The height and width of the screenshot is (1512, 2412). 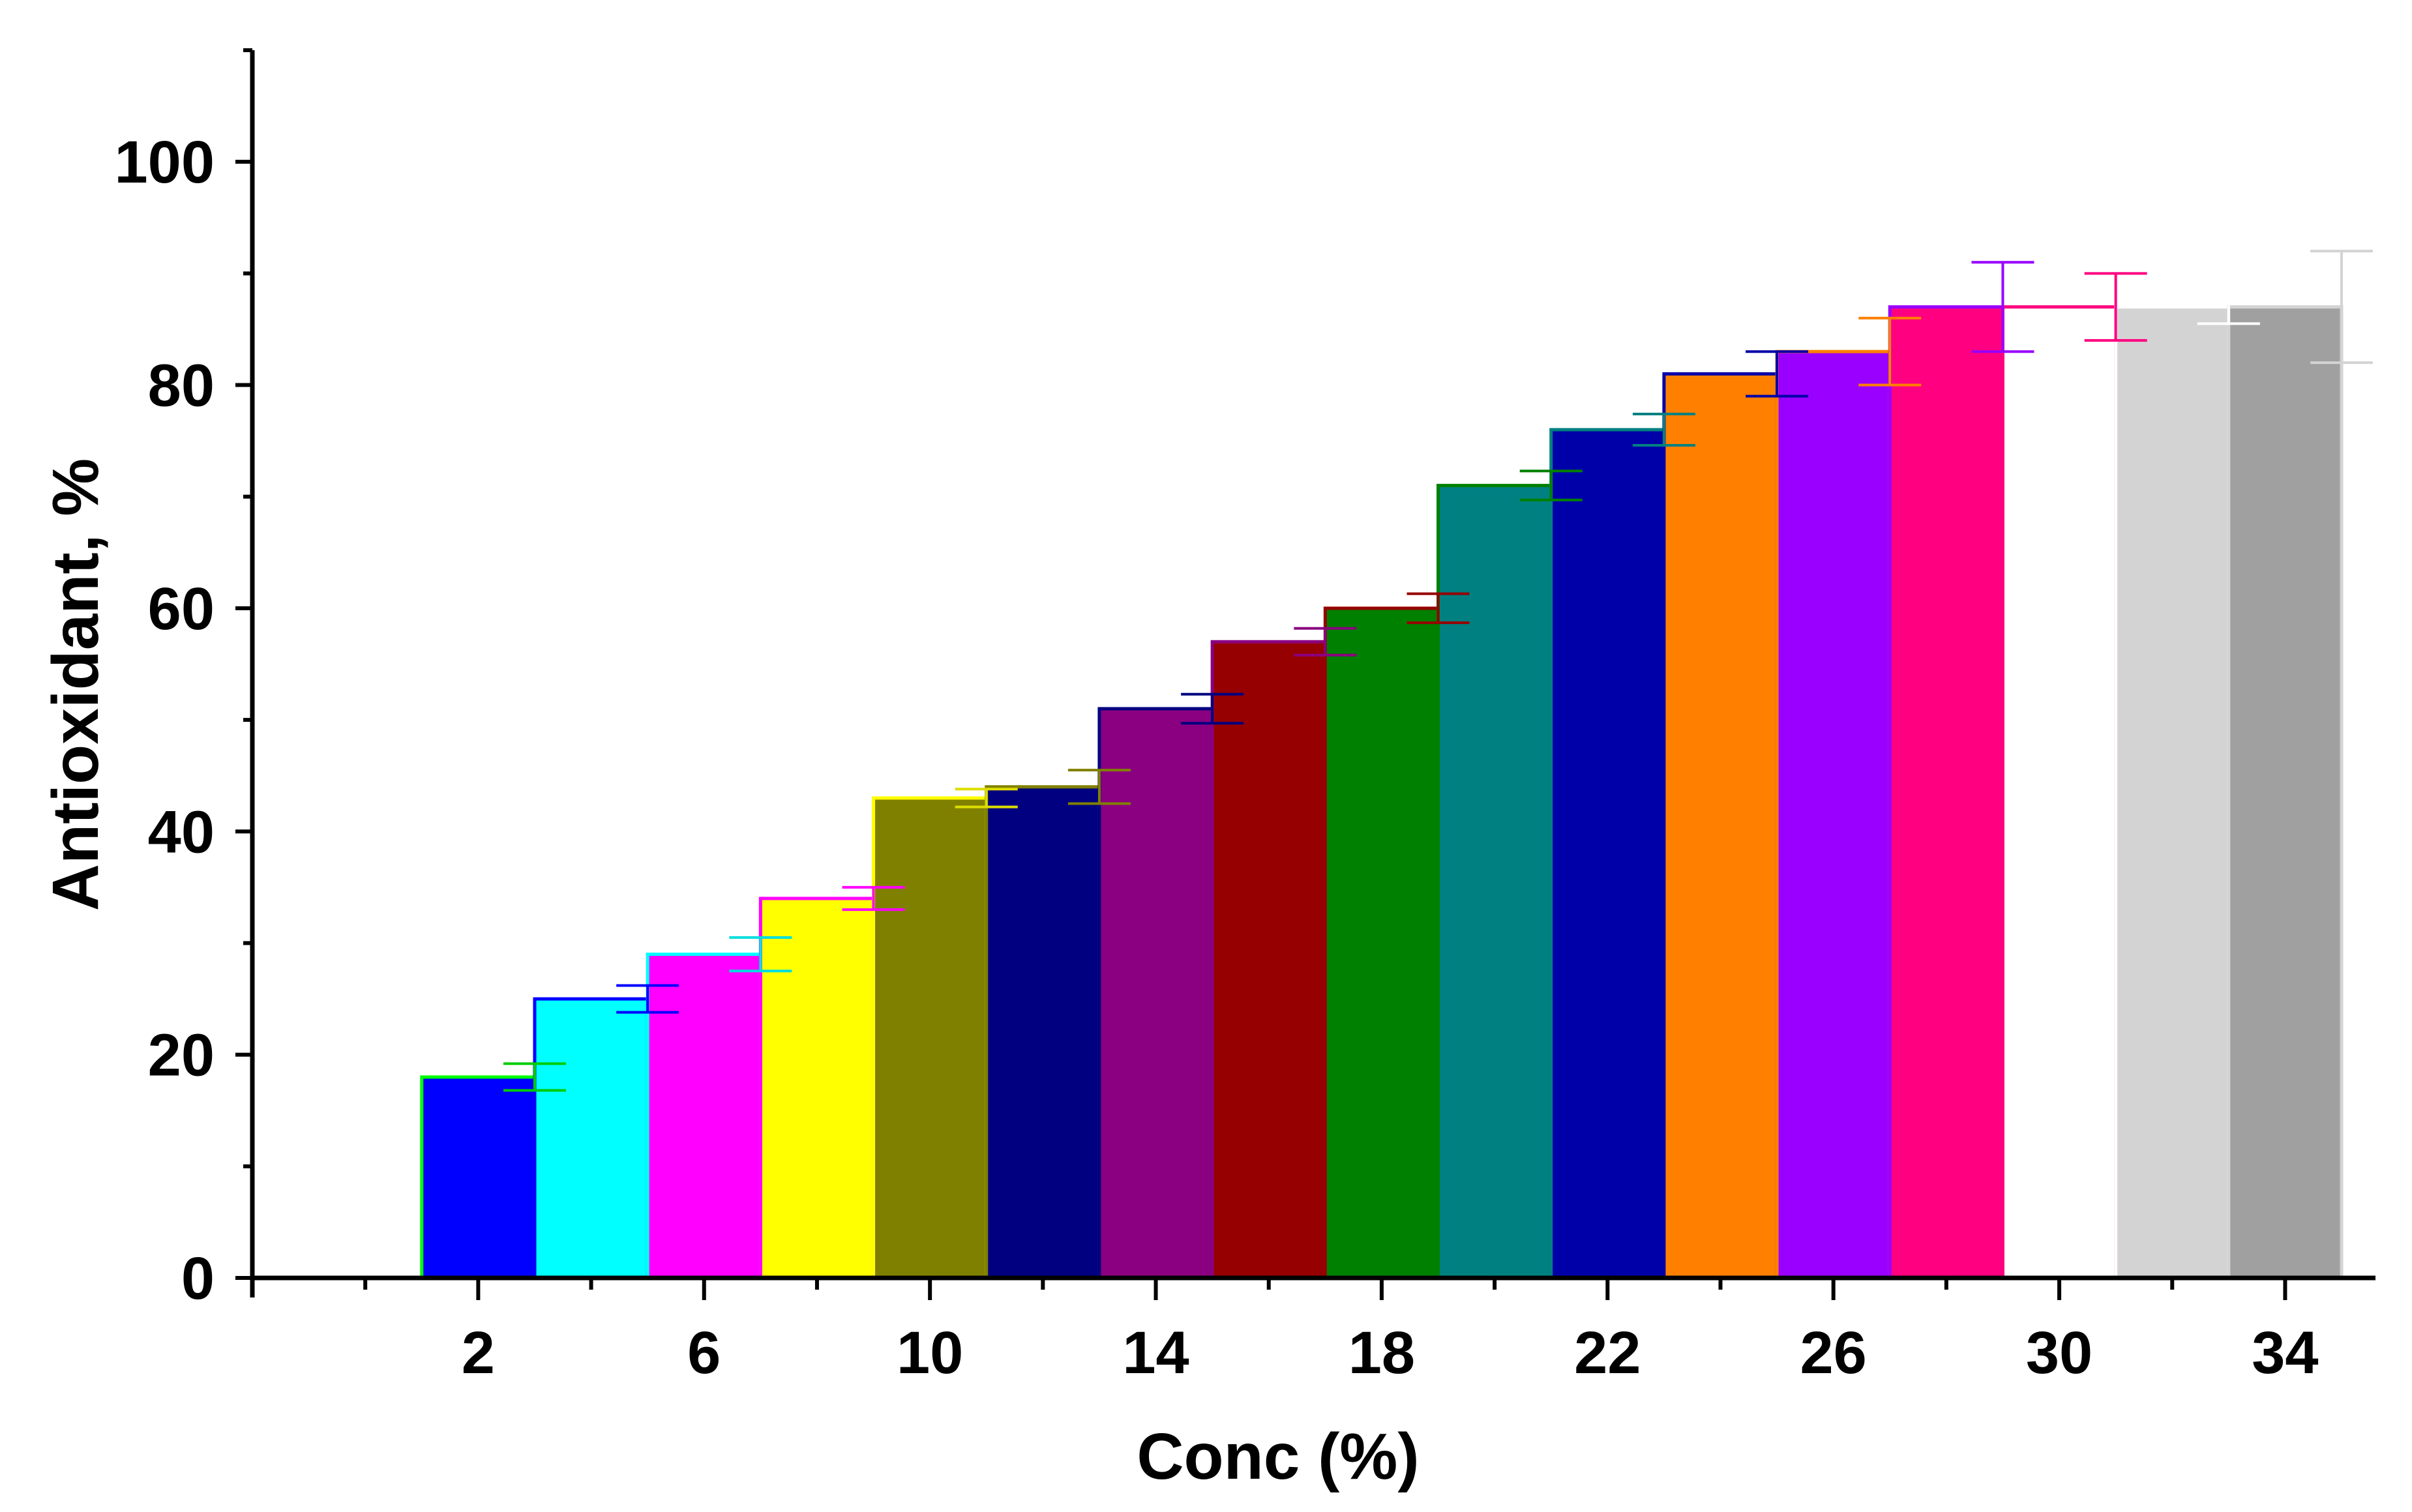 I want to click on y-tick-label-60: 60, so click(x=181, y=609).